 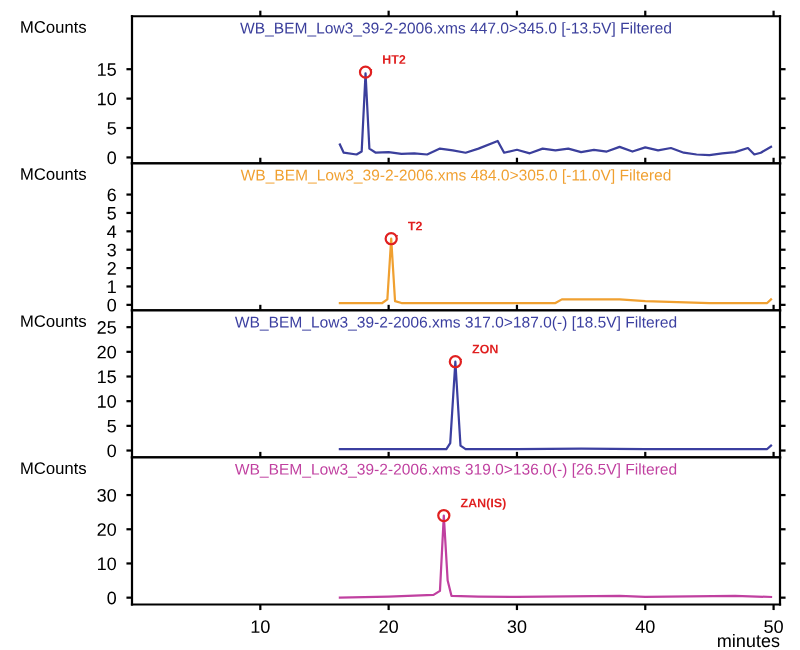 I want to click on x-tick-label: 40, so click(x=645, y=627).